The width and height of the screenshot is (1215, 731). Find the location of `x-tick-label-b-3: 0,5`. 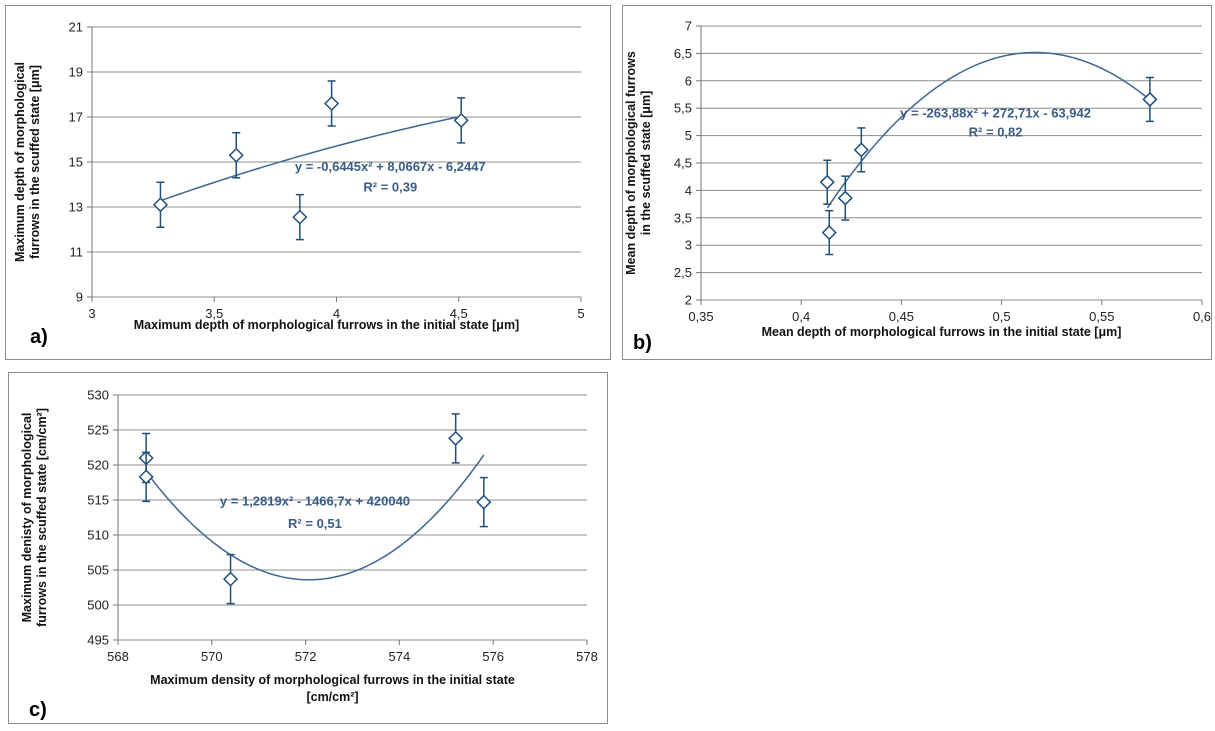

x-tick-label-b-3: 0,5 is located at coordinates (1002, 316).